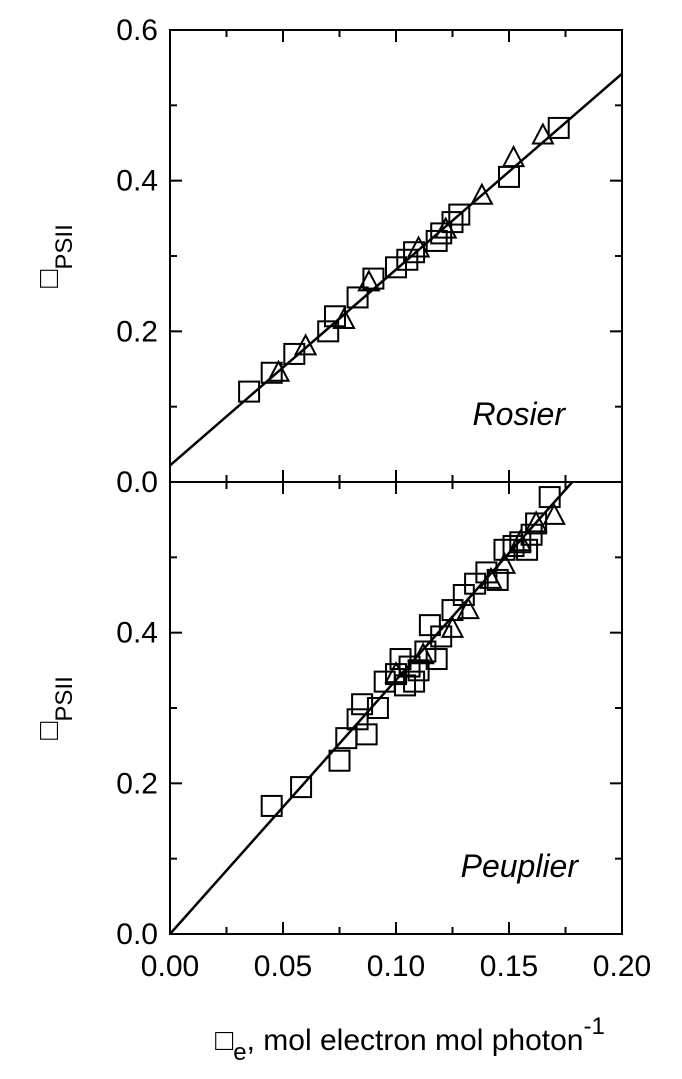 The width and height of the screenshot is (682, 1079). Describe the element at coordinates (593, 1026) in the screenshot. I see `x-axis-superscript: -1` at that location.